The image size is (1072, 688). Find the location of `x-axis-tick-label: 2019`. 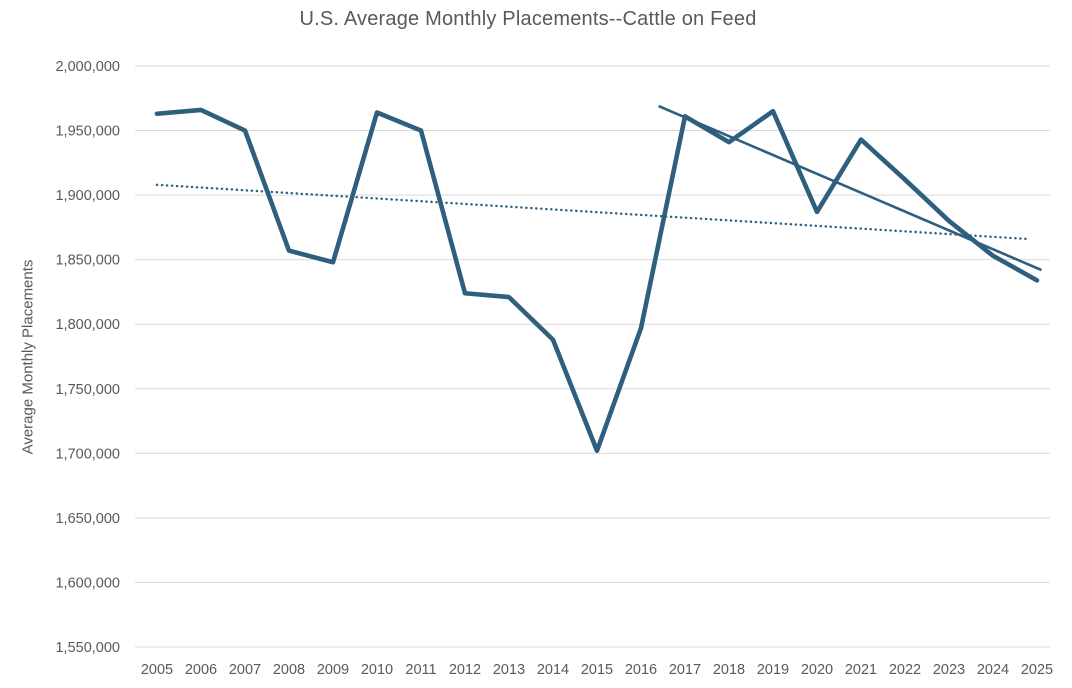

x-axis-tick-label: 2019 is located at coordinates (773, 670).